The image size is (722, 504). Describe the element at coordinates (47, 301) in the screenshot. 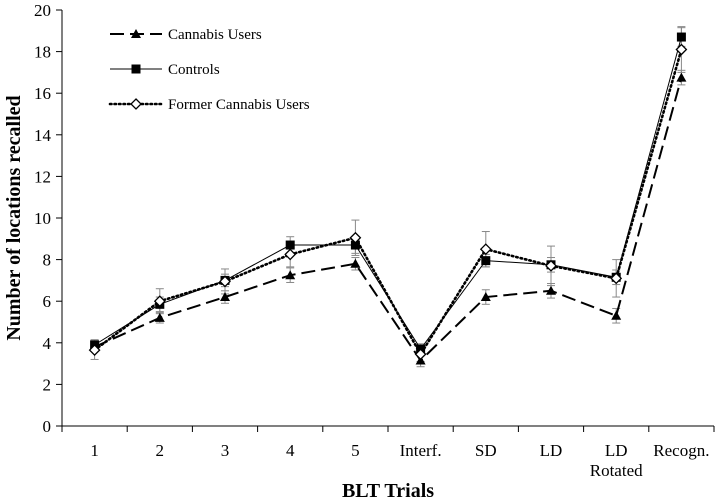

I see `y-tick-label: 6` at that location.